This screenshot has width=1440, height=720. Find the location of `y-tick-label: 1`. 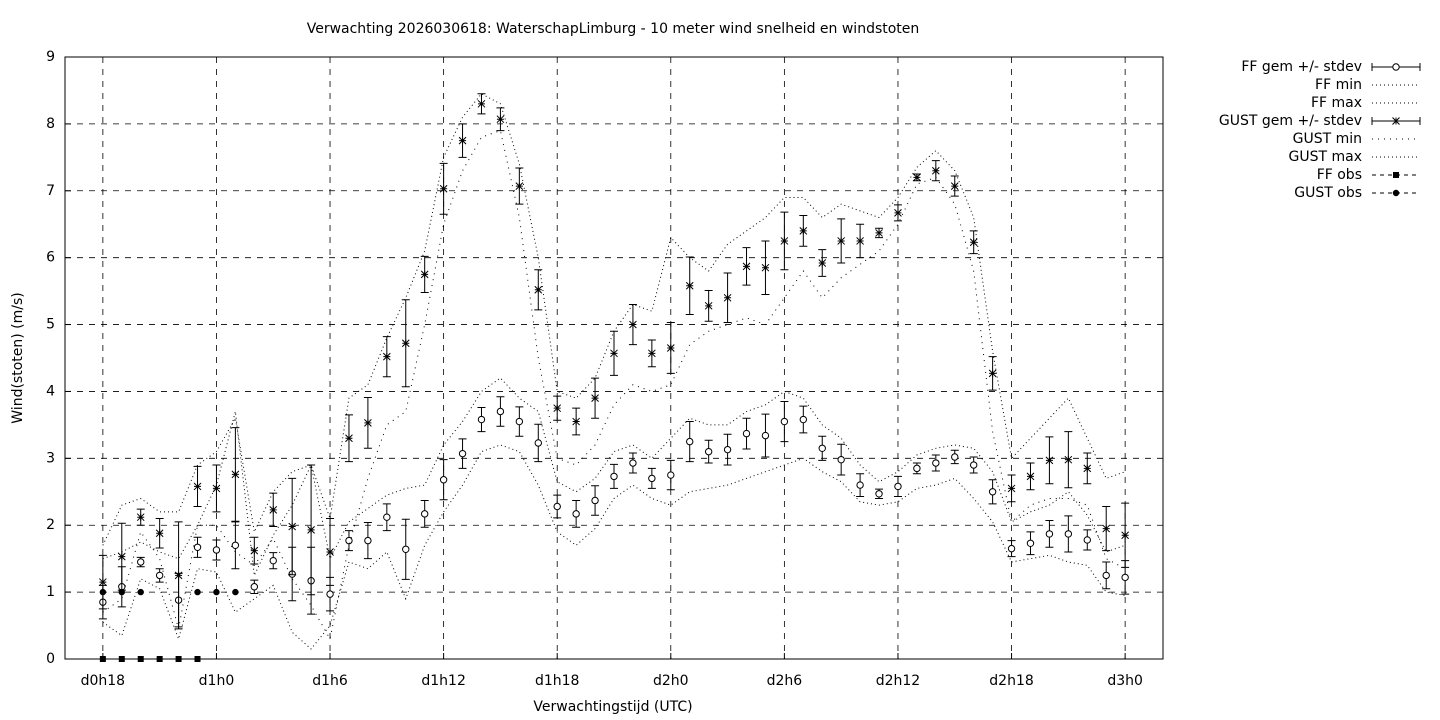

y-tick-label: 1 is located at coordinates (50, 592).